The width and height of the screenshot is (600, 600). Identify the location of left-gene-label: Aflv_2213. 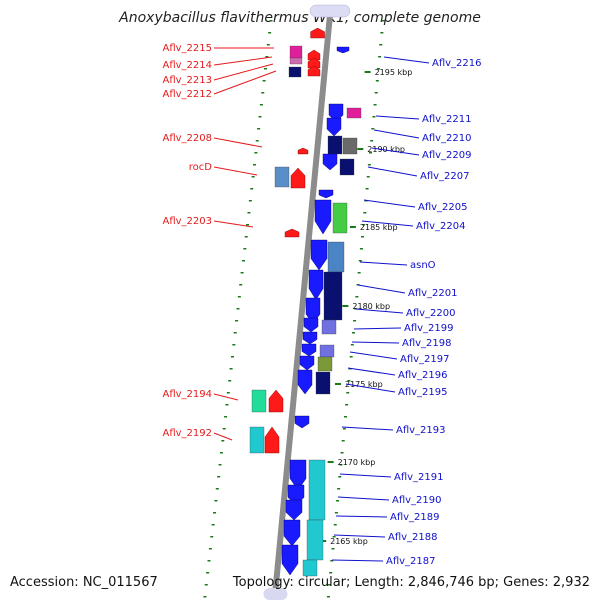
(187, 80).